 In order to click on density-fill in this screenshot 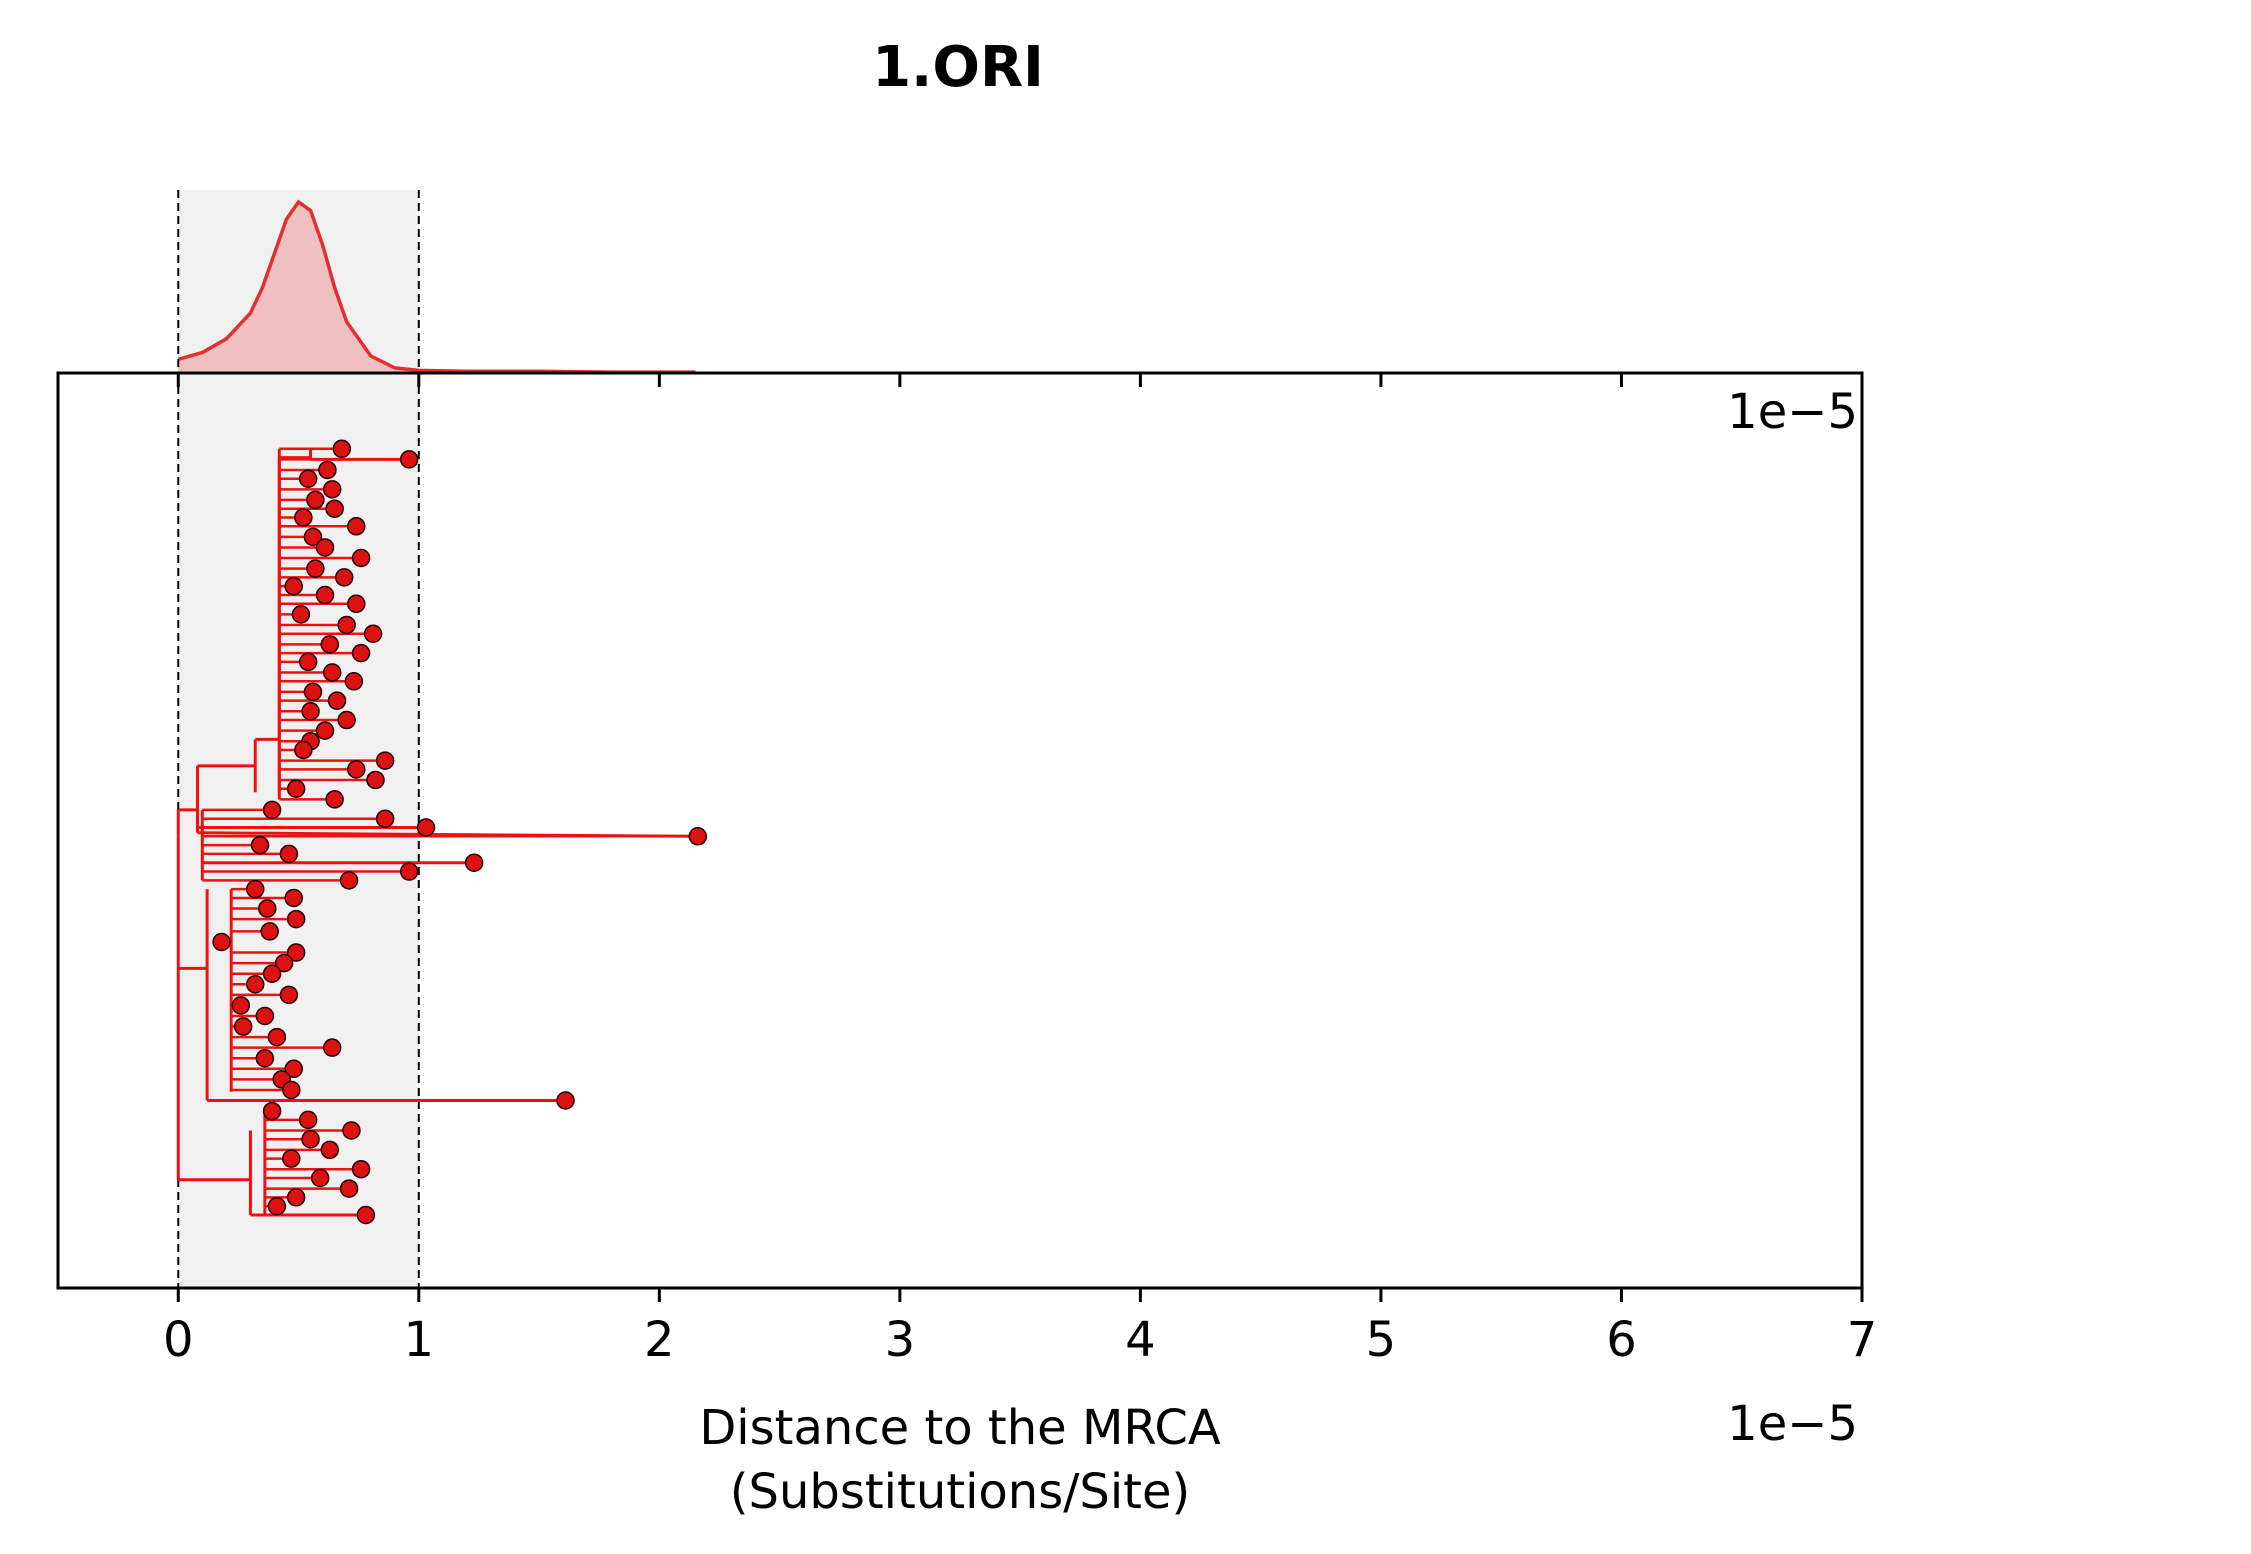, I will do `click(437, 287)`.